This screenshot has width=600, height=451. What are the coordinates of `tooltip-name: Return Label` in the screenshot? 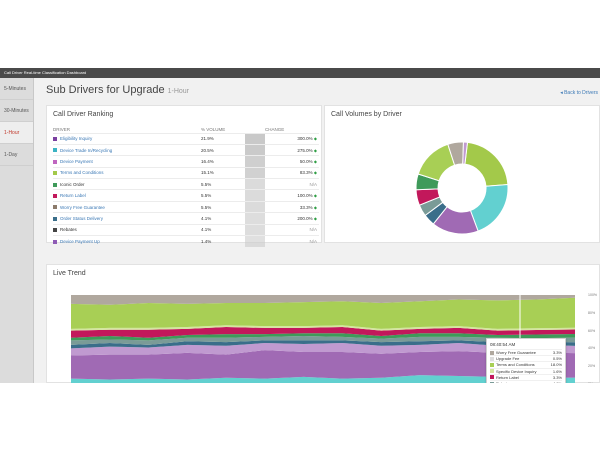 It's located at (507, 377).